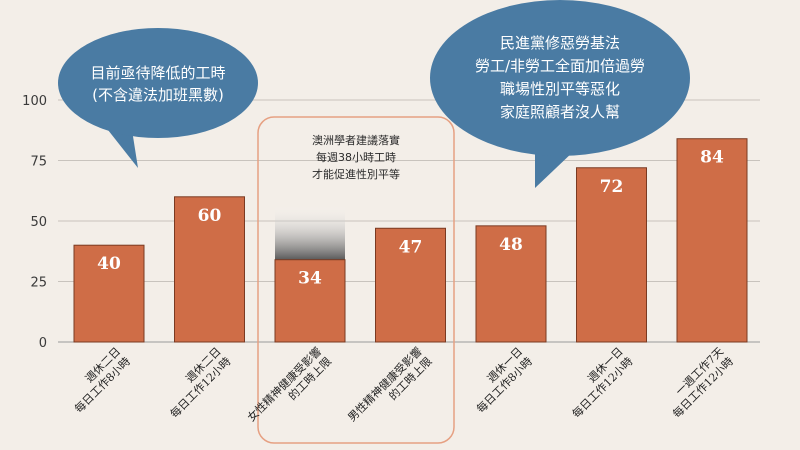 The height and width of the screenshot is (450, 800). I want to click on y-tick-label: 50, so click(38, 222).